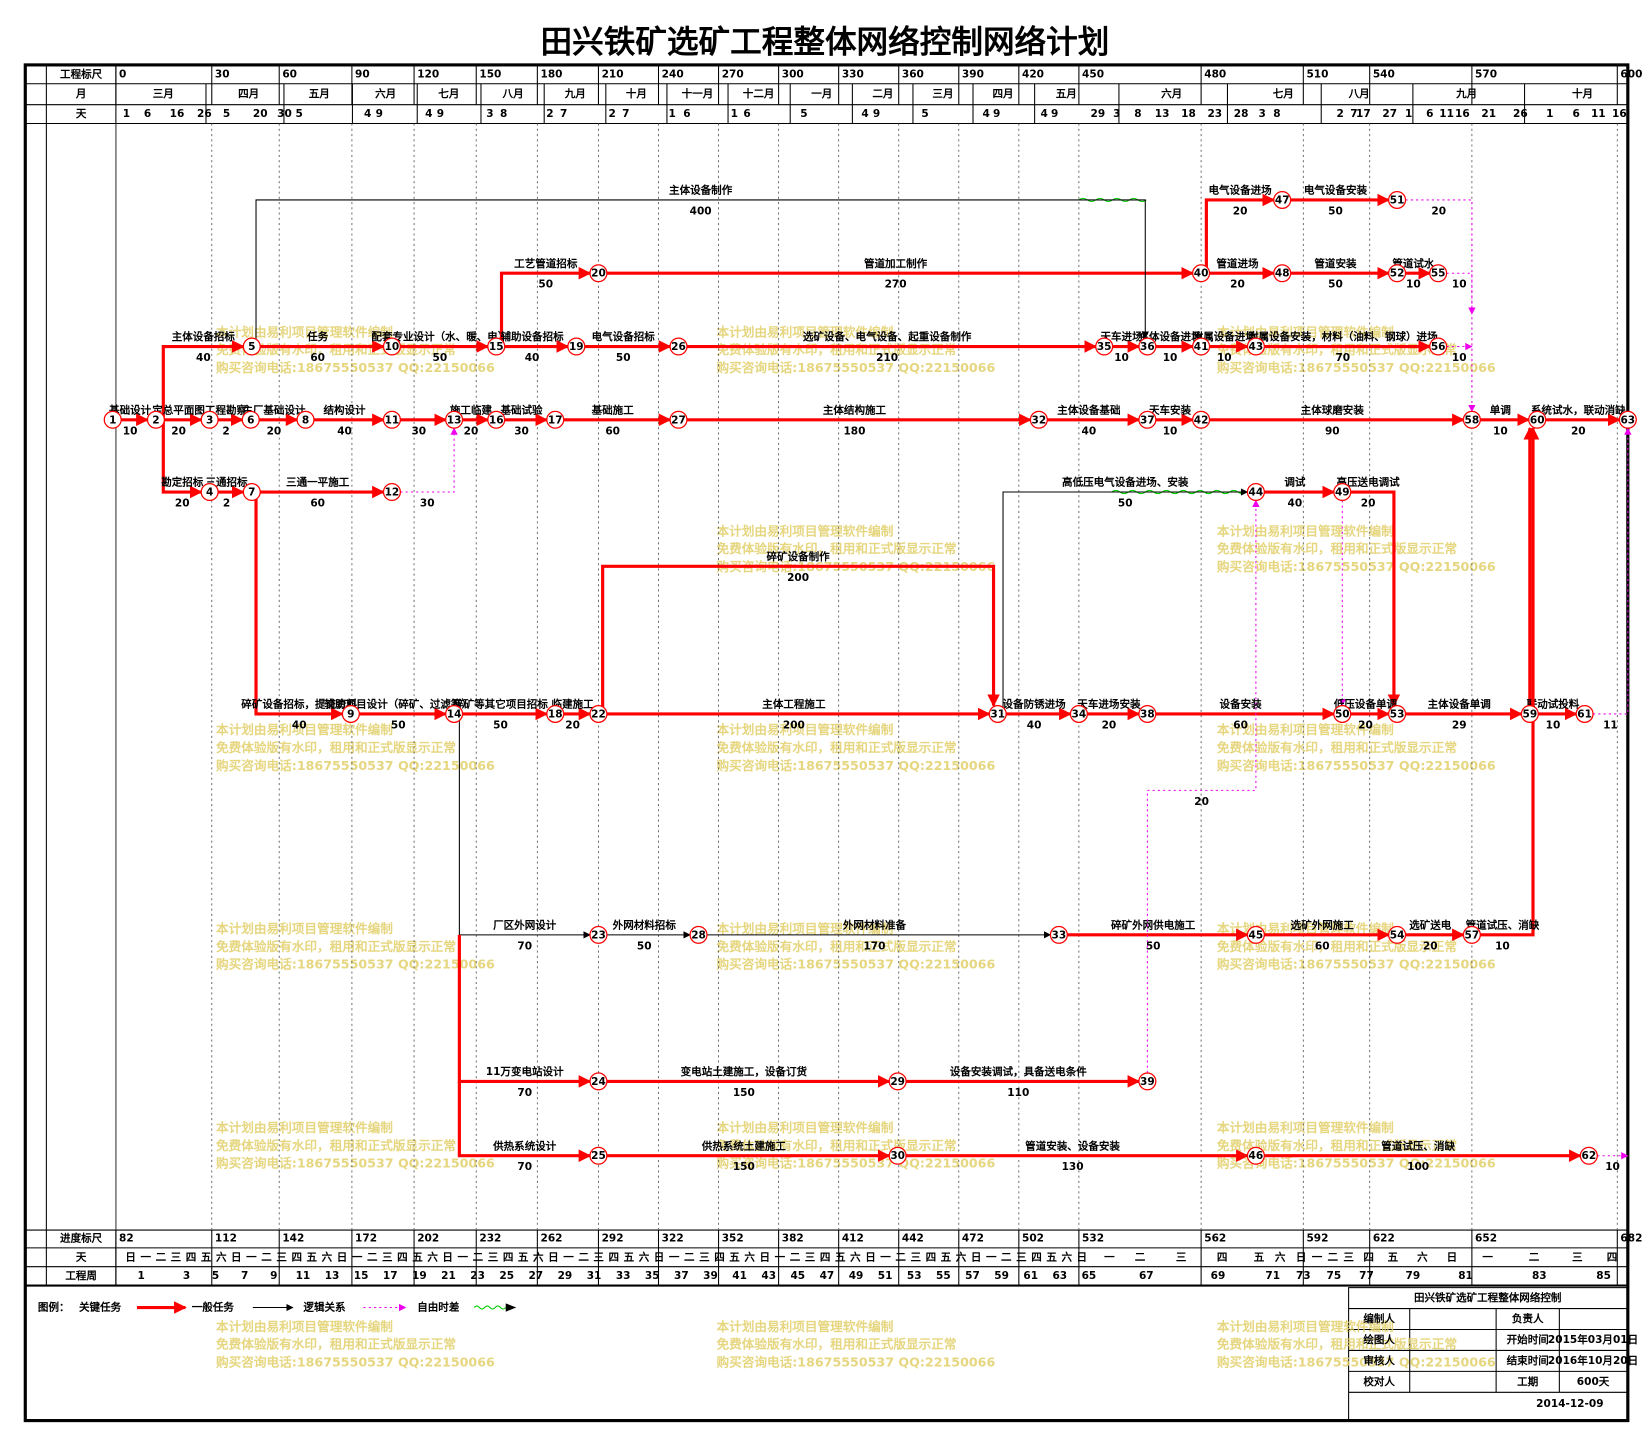  Describe the element at coordinates (678, 420) in the screenshot. I see `node-label: 27` at that location.